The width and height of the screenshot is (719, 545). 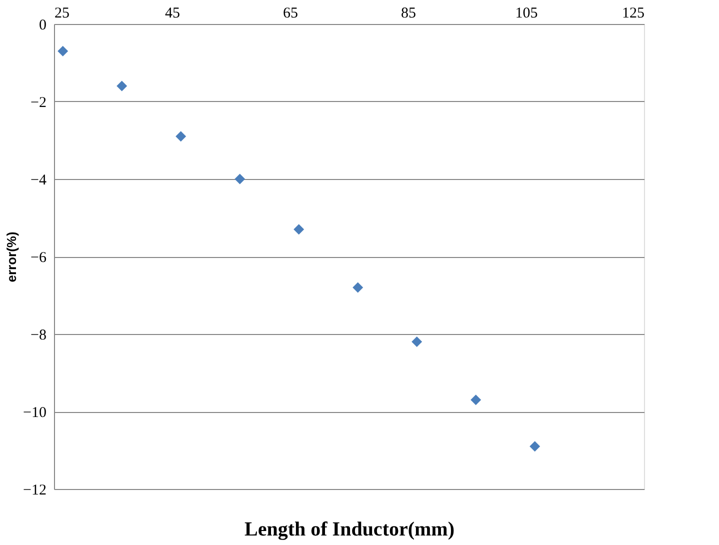 I want to click on y-tick-label: −8, so click(x=38, y=336).